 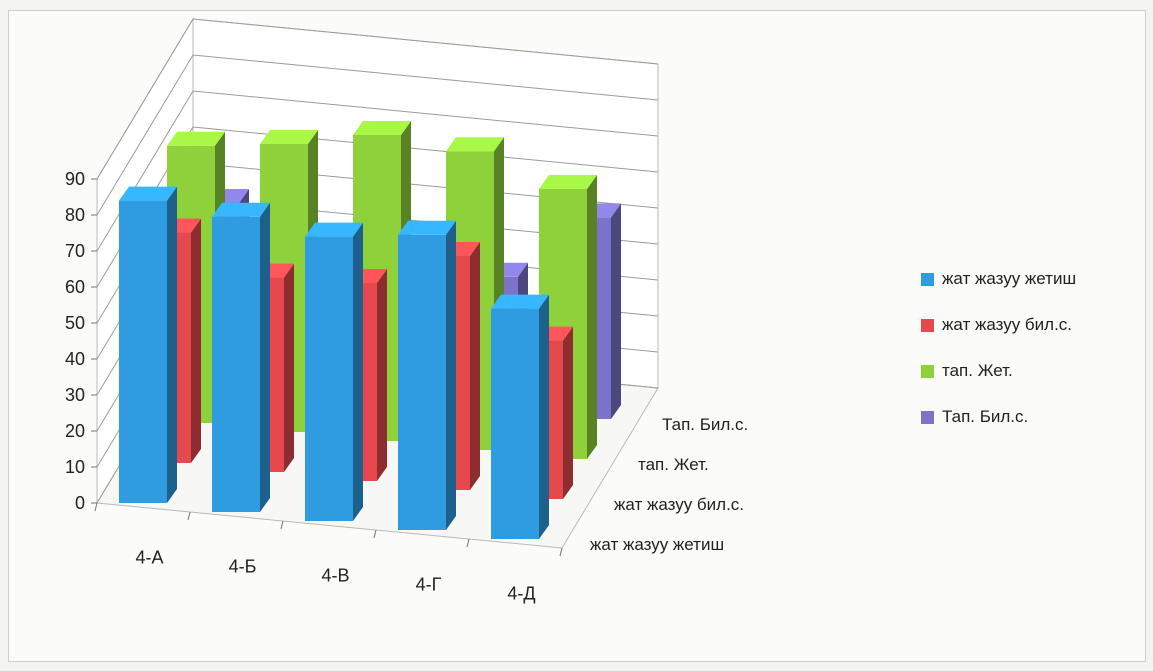 I want to click on legend-item: жат жазуу бил.с., so click(x=998, y=325).